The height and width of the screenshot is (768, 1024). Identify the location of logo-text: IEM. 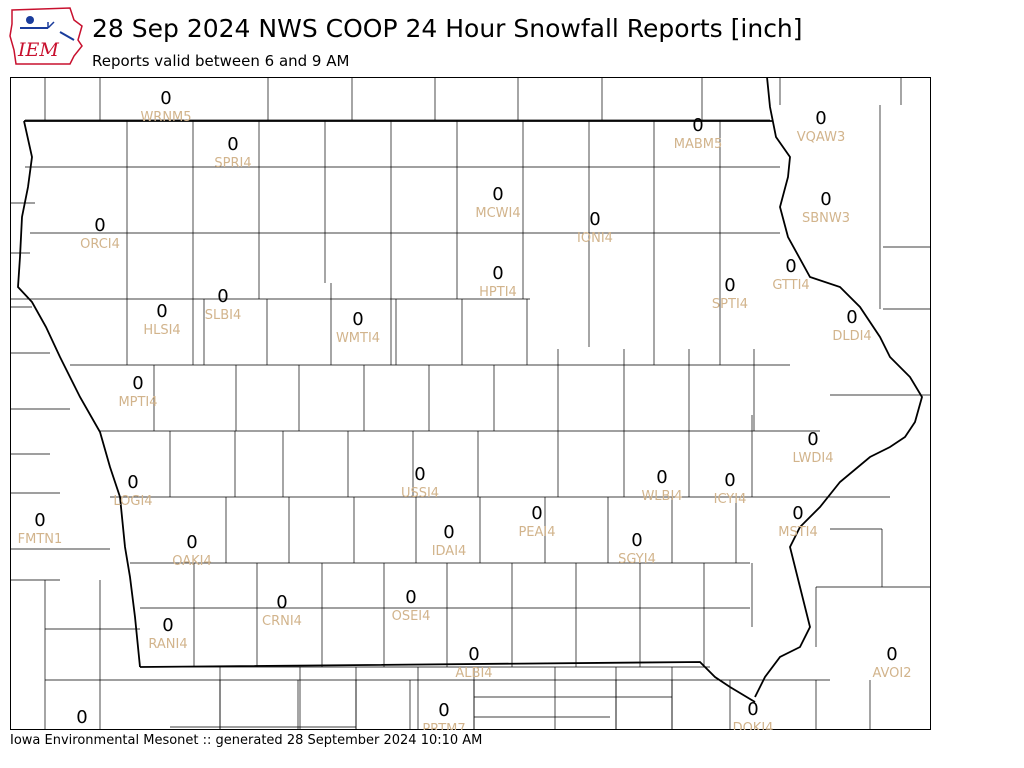
(38, 50).